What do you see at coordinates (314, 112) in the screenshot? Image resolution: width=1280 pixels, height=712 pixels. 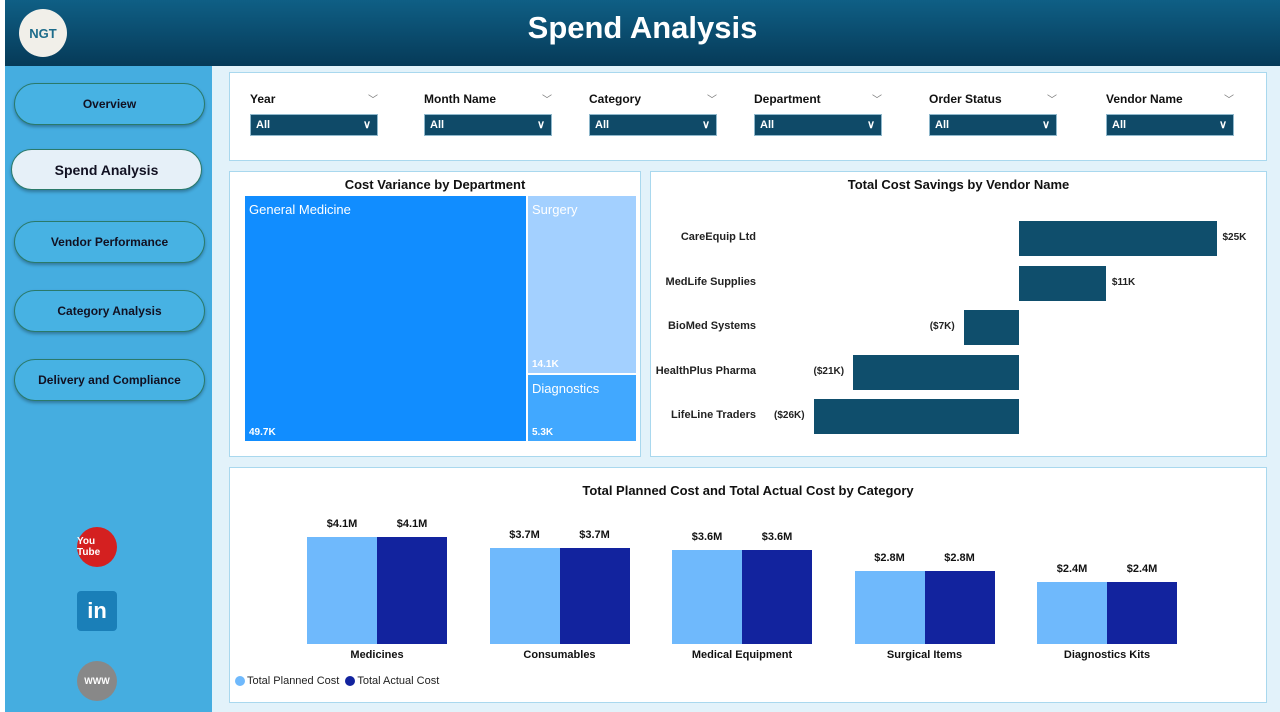 I see `filter-year: Year ﹀ All ∨` at bounding box center [314, 112].